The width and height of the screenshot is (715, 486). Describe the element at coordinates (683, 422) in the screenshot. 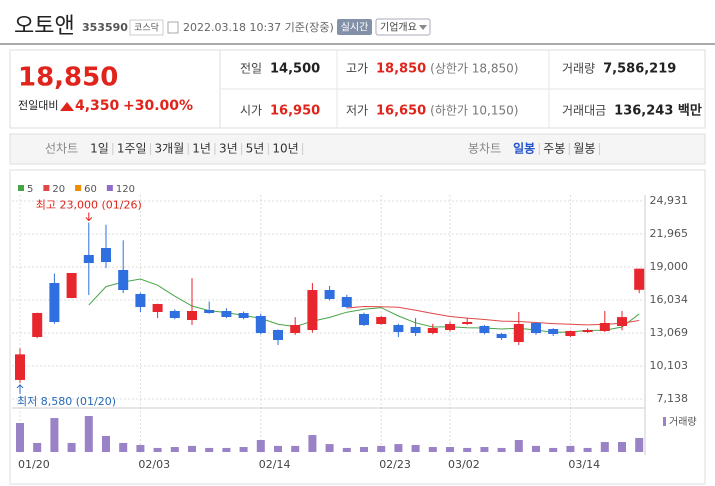

I see `volume-label: 거래량` at that location.